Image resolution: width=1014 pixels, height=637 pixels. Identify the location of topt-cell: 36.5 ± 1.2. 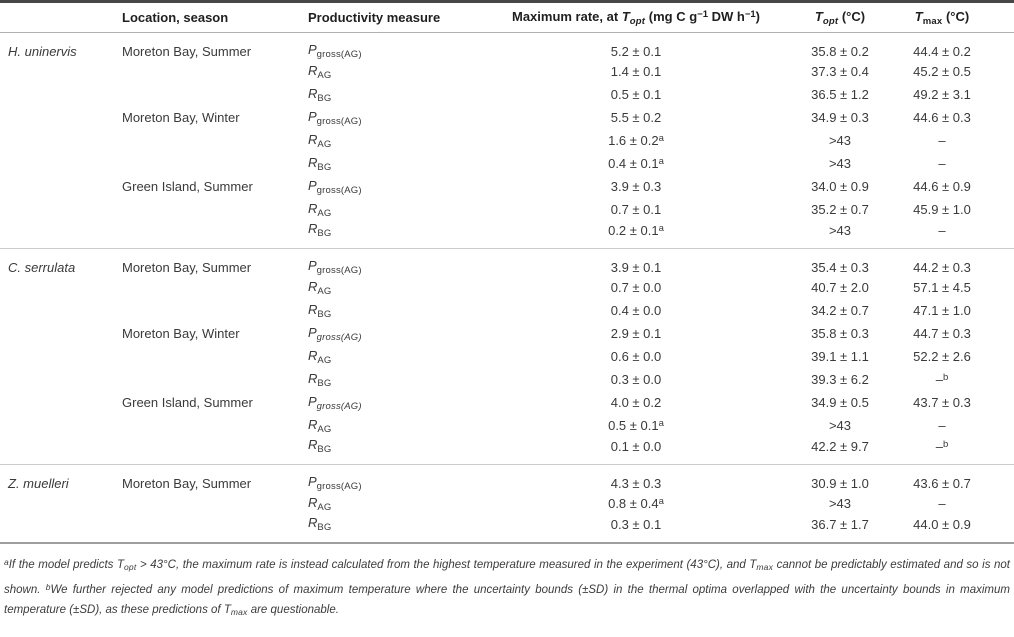
(840, 94).